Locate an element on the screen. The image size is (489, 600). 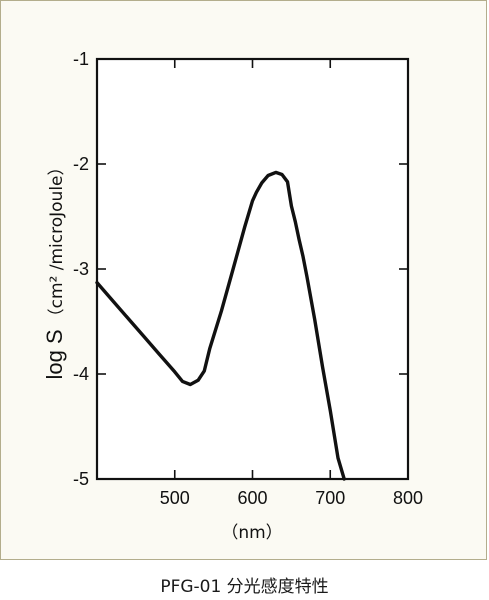
x-tick-label: 600 is located at coordinates (252, 498).